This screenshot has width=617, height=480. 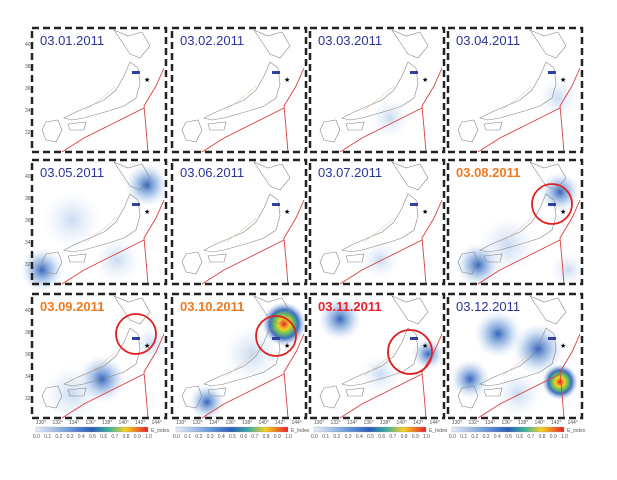 What do you see at coordinates (212, 172) in the screenshot?
I see `date-label: 03.06.2011` at bounding box center [212, 172].